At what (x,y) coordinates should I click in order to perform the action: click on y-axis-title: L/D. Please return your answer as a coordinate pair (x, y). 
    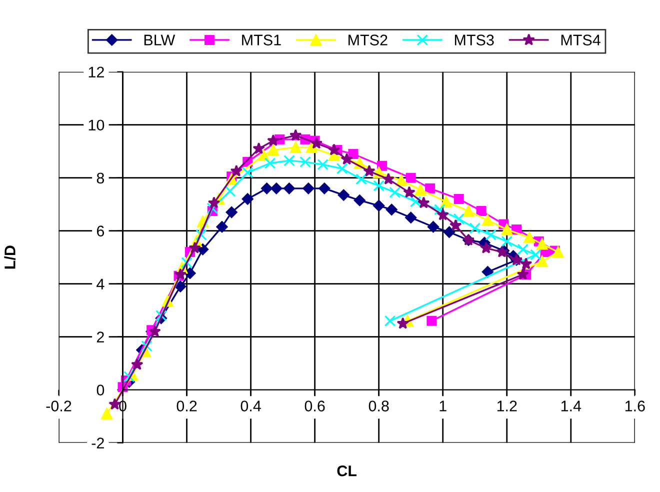
    Looking at the image, I should click on (10, 257).